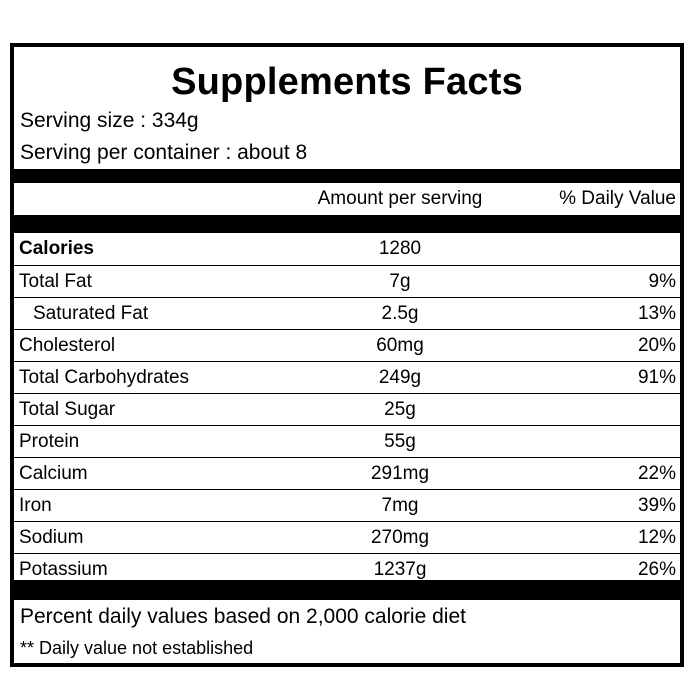 The width and height of the screenshot is (700, 700). What do you see at coordinates (51, 537) in the screenshot?
I see `nutrient-name: Sodium` at bounding box center [51, 537].